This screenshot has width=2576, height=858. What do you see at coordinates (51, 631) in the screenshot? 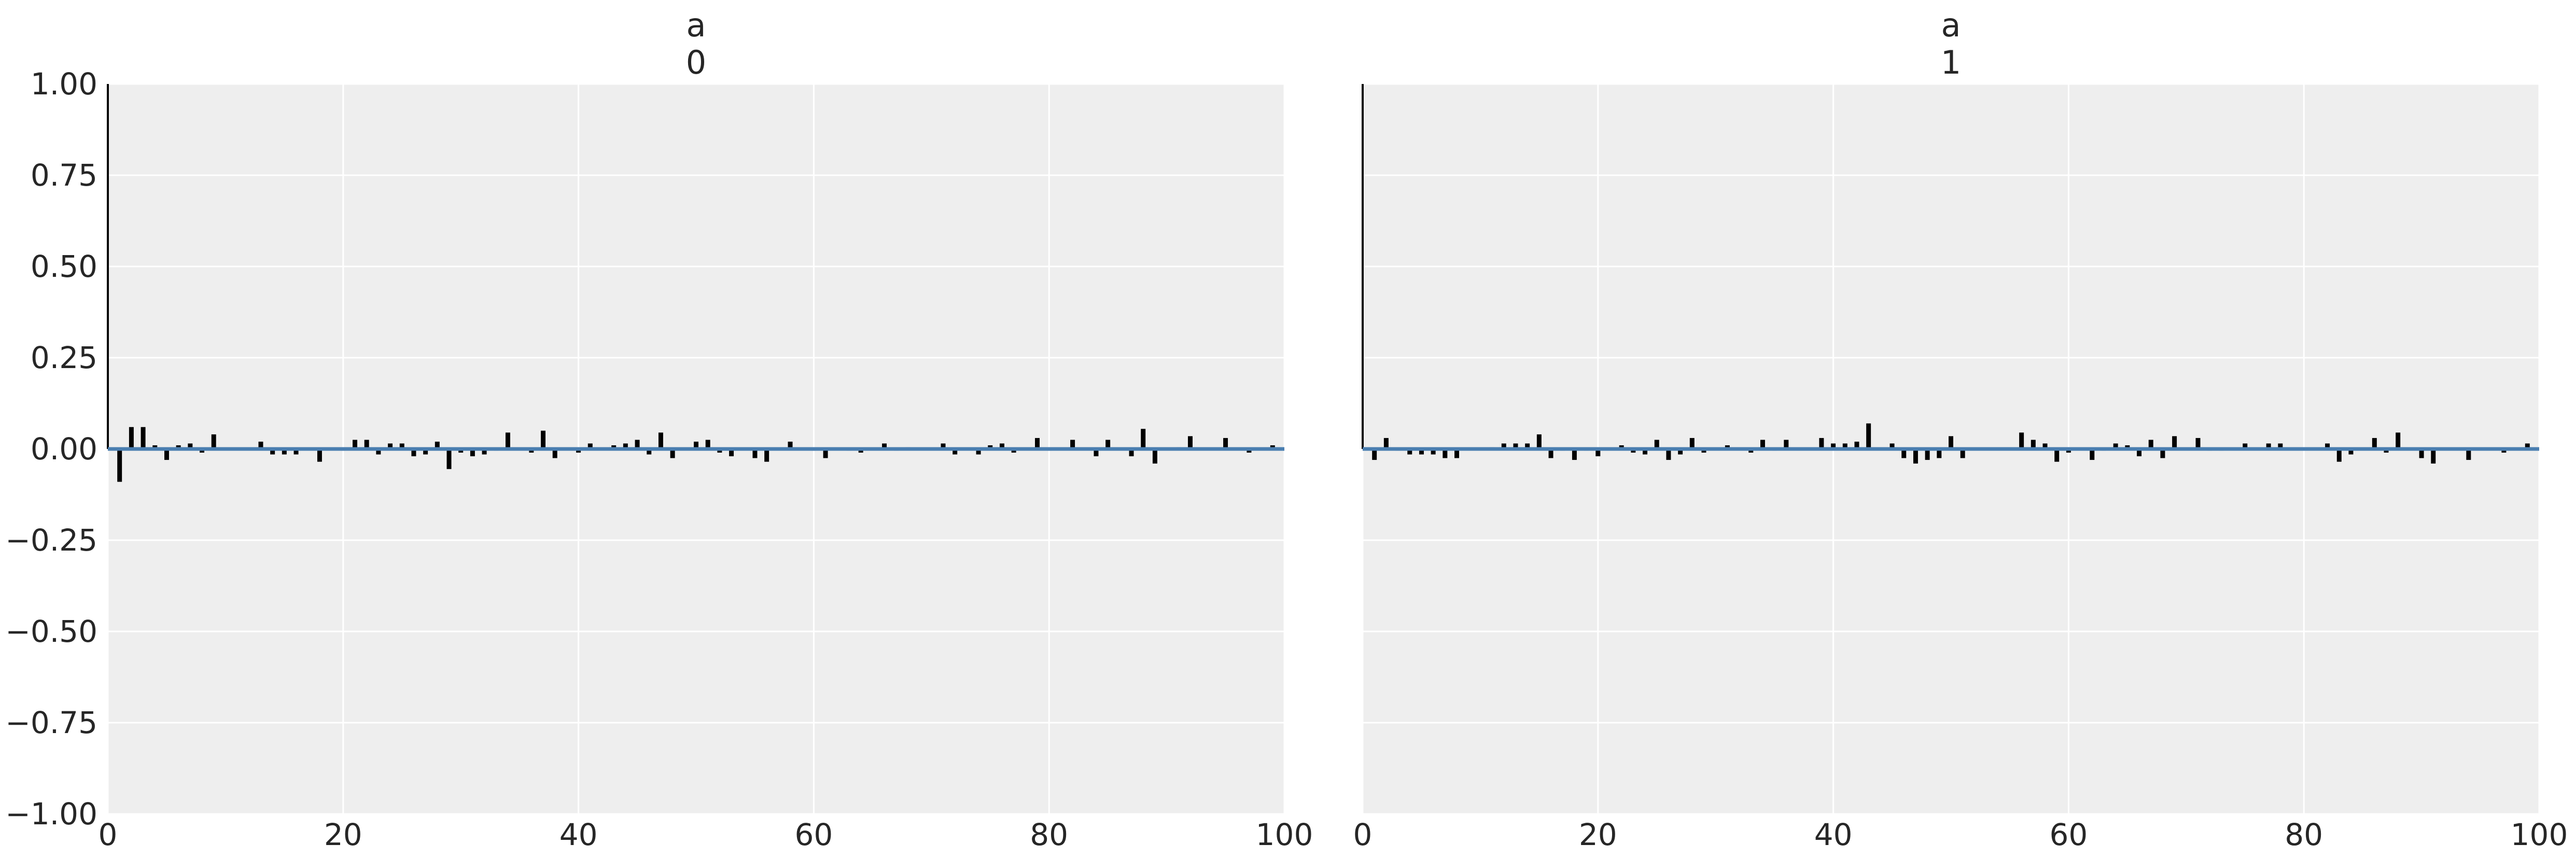
I see `y-tick-label: −0.50` at bounding box center [51, 631].